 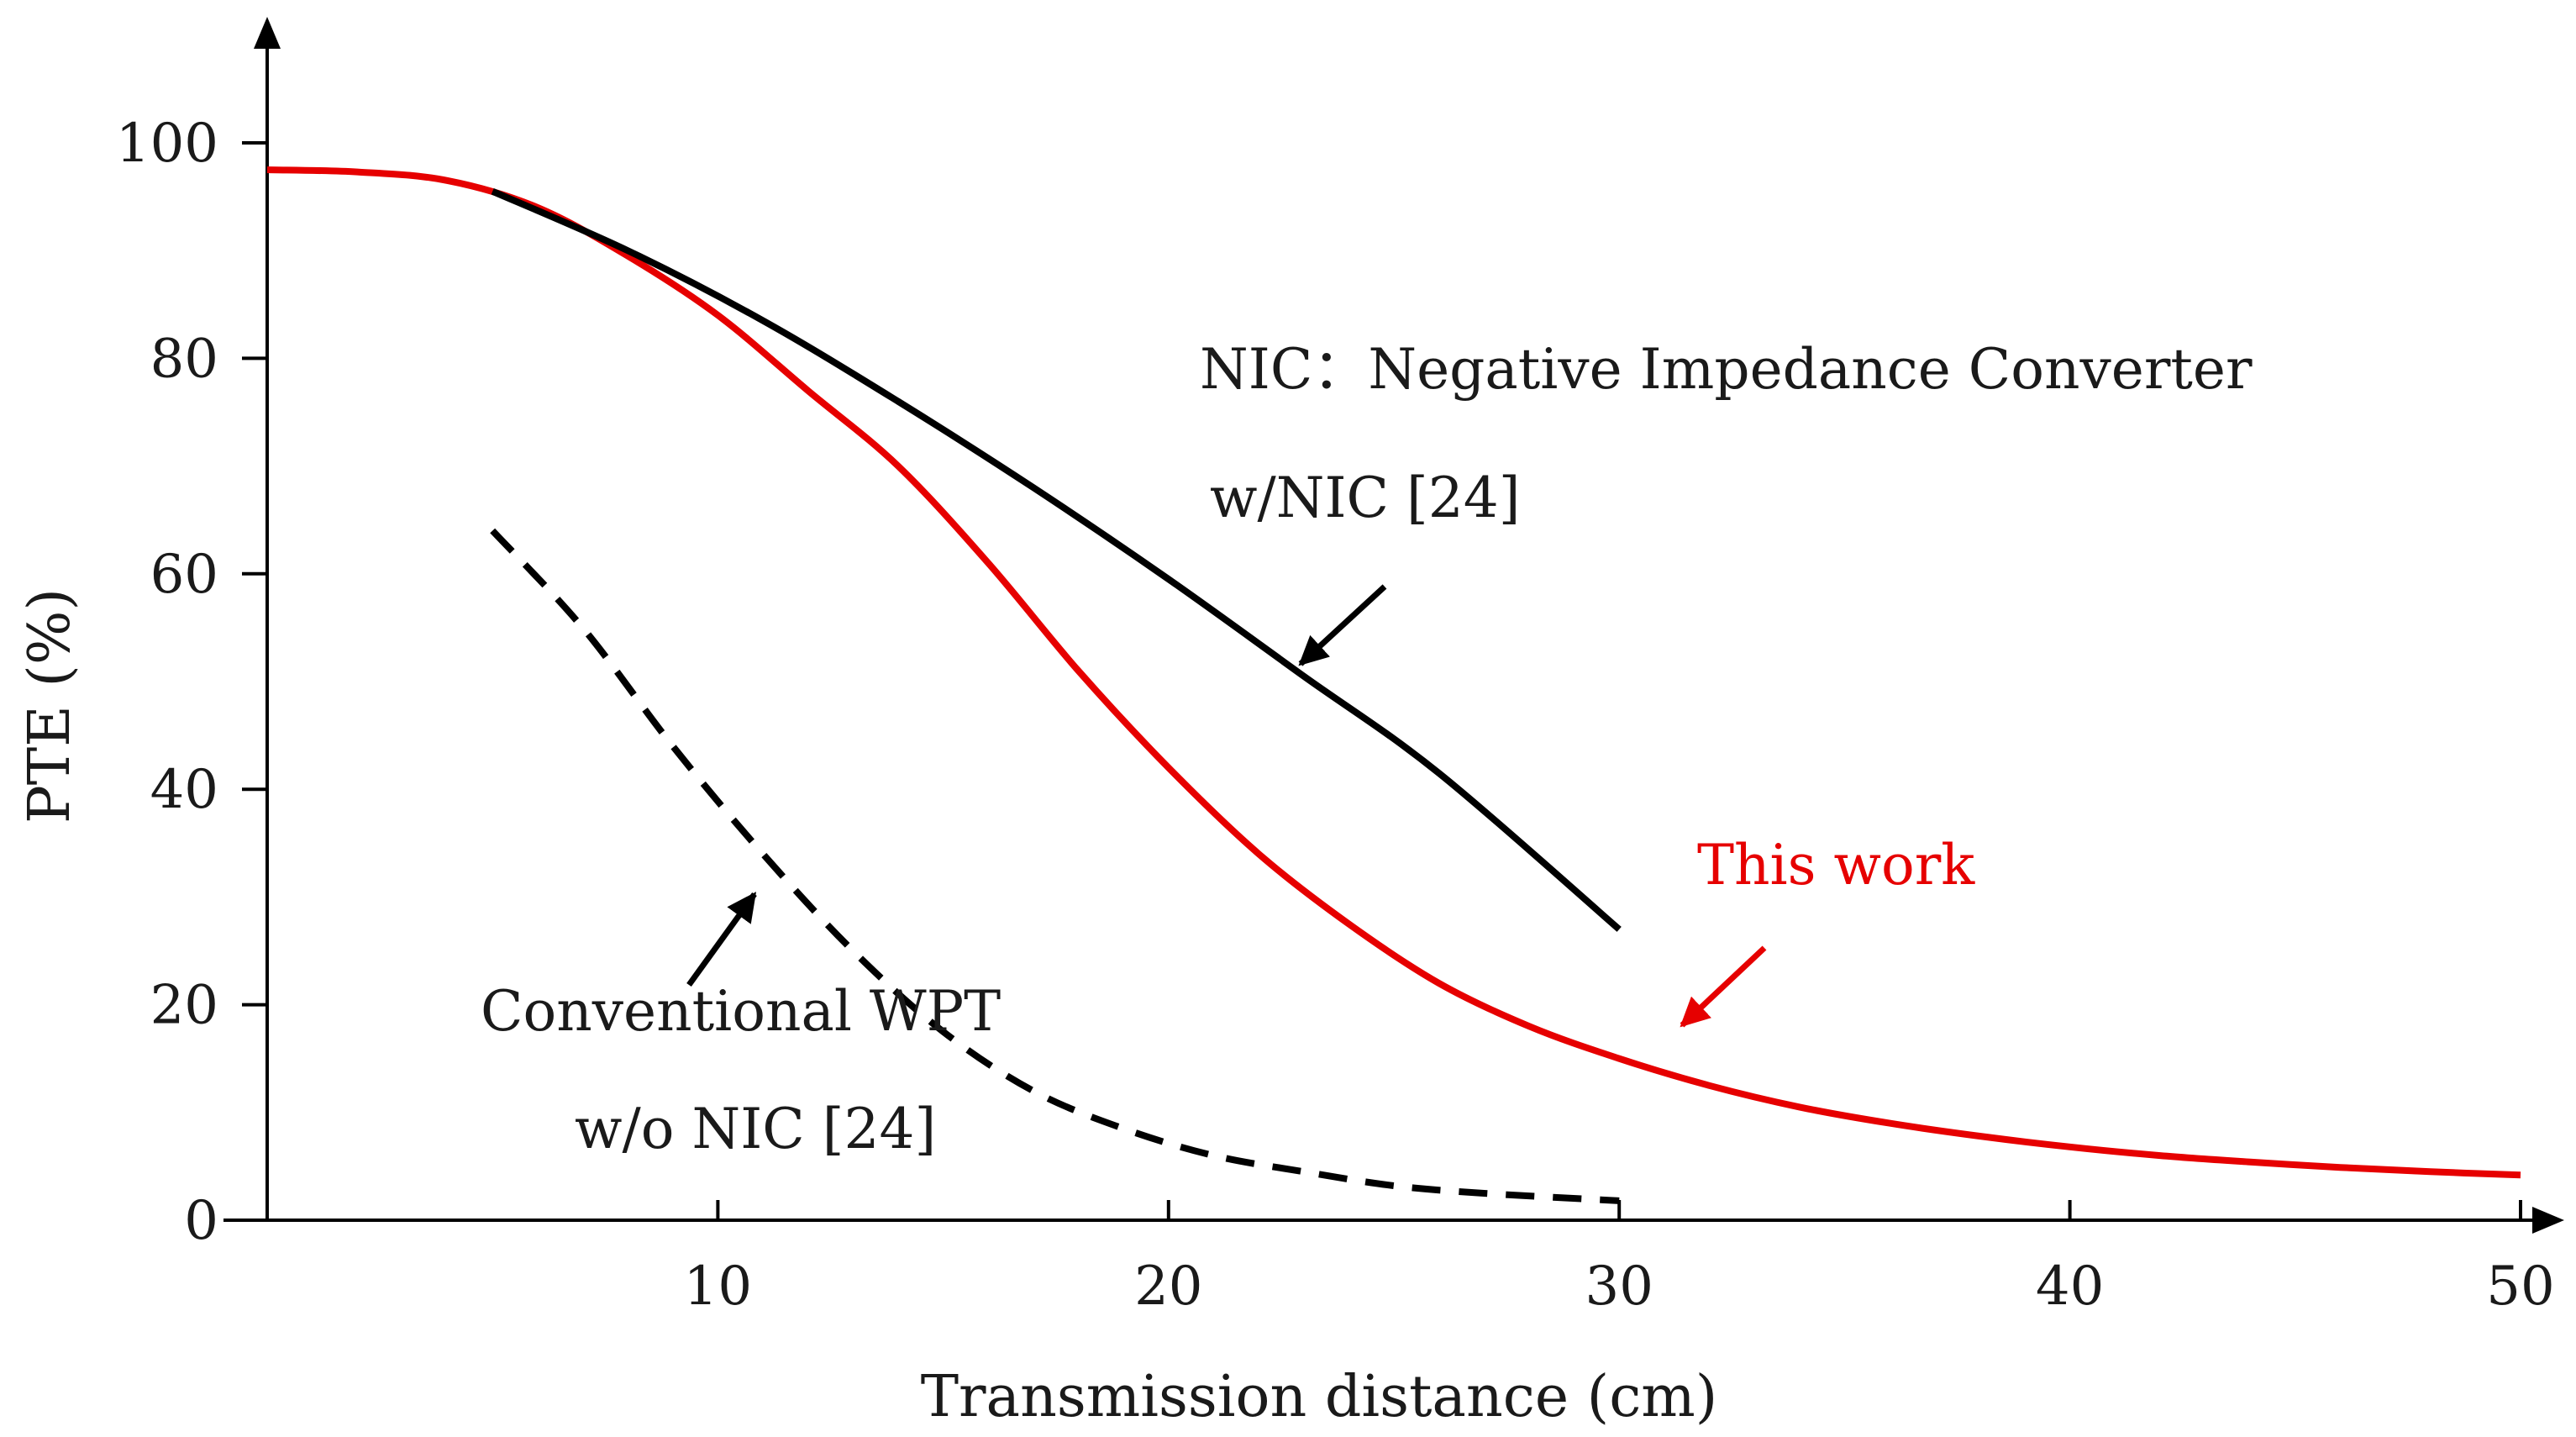 I want to click on nic-definition-label: NIC：Negative Impedance Converter, so click(x=1726, y=369).